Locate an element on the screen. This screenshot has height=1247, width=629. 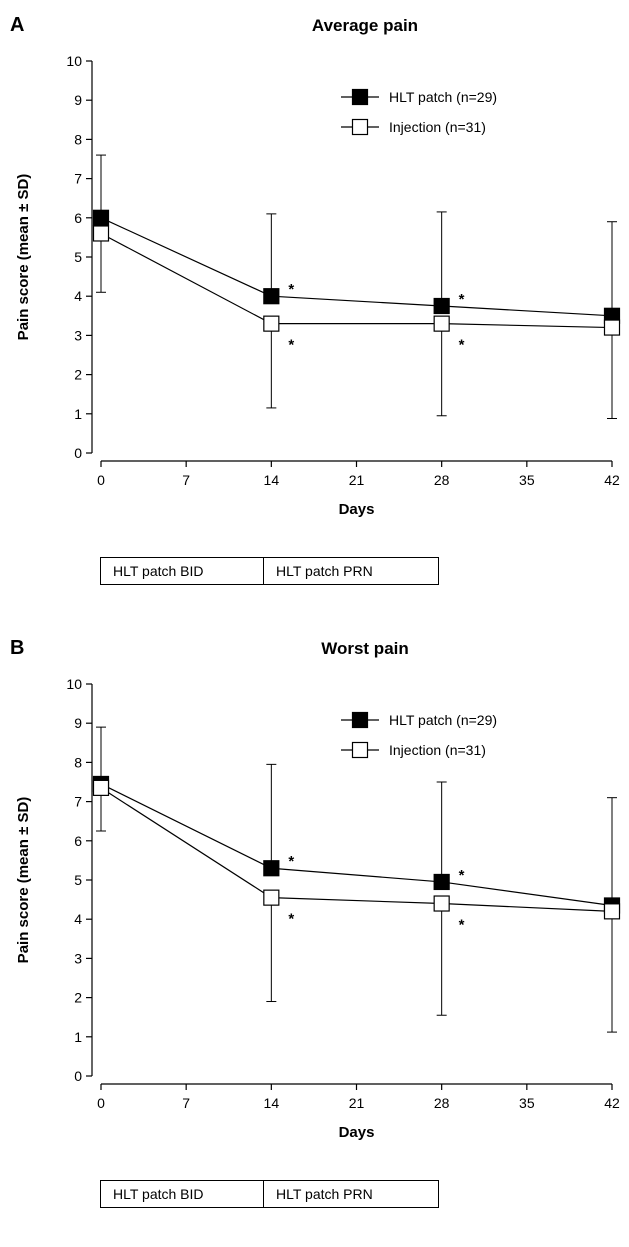
panel-letter: A is located at coordinates (17, 25).